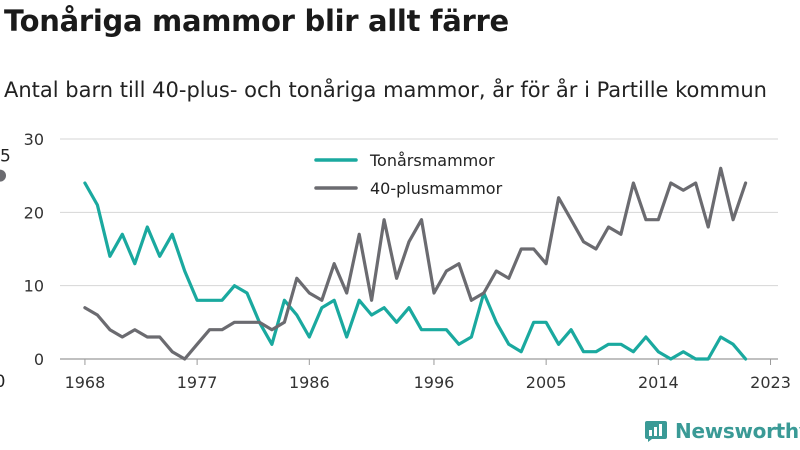 Image resolution: width=800 pixels, height=450 pixels. What do you see at coordinates (770, 382) in the screenshot?
I see `x-tick-label: 2023` at bounding box center [770, 382].